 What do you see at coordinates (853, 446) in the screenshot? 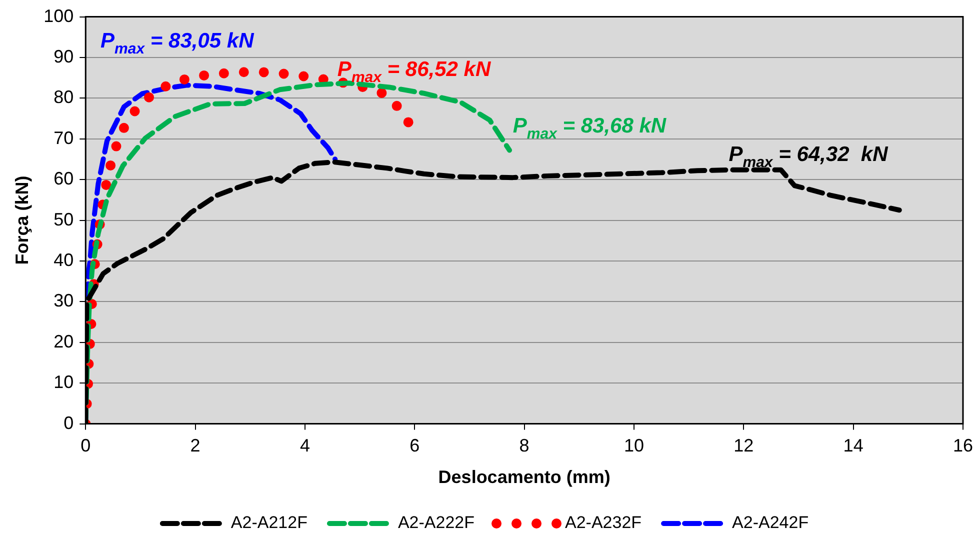
I see `x-tick-label: 14` at bounding box center [853, 446].